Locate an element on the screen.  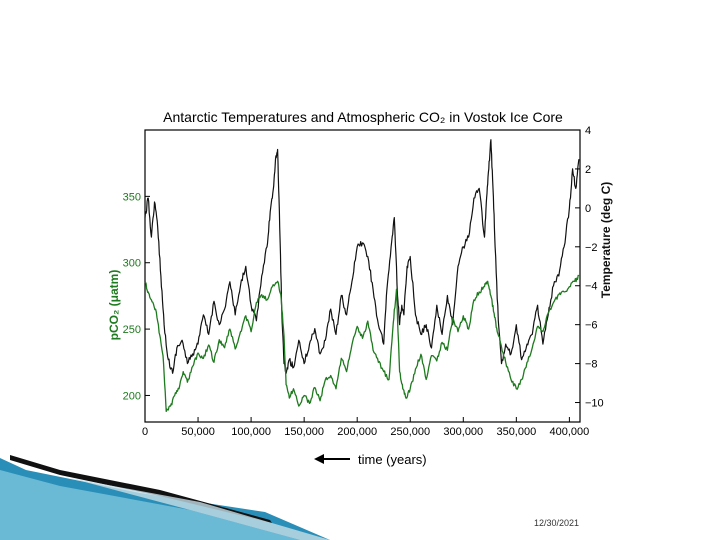
swoosh-blue-light is located at coordinates (150, 505).